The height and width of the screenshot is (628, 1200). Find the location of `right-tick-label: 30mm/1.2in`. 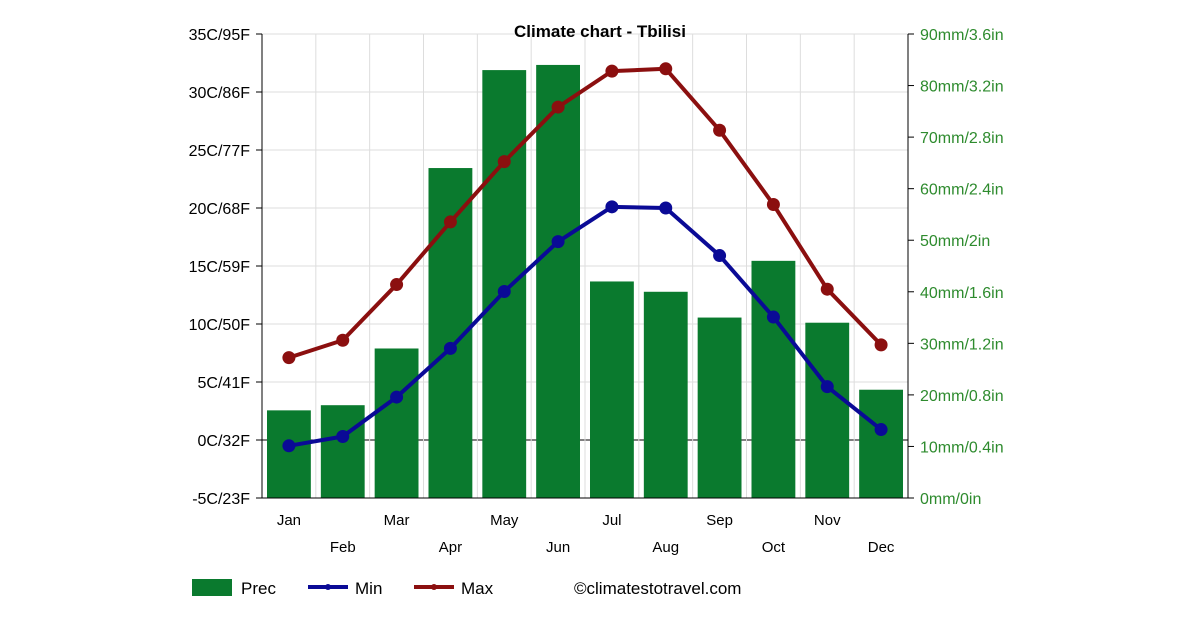

right-tick-label: 30mm/1.2in is located at coordinates (962, 344).